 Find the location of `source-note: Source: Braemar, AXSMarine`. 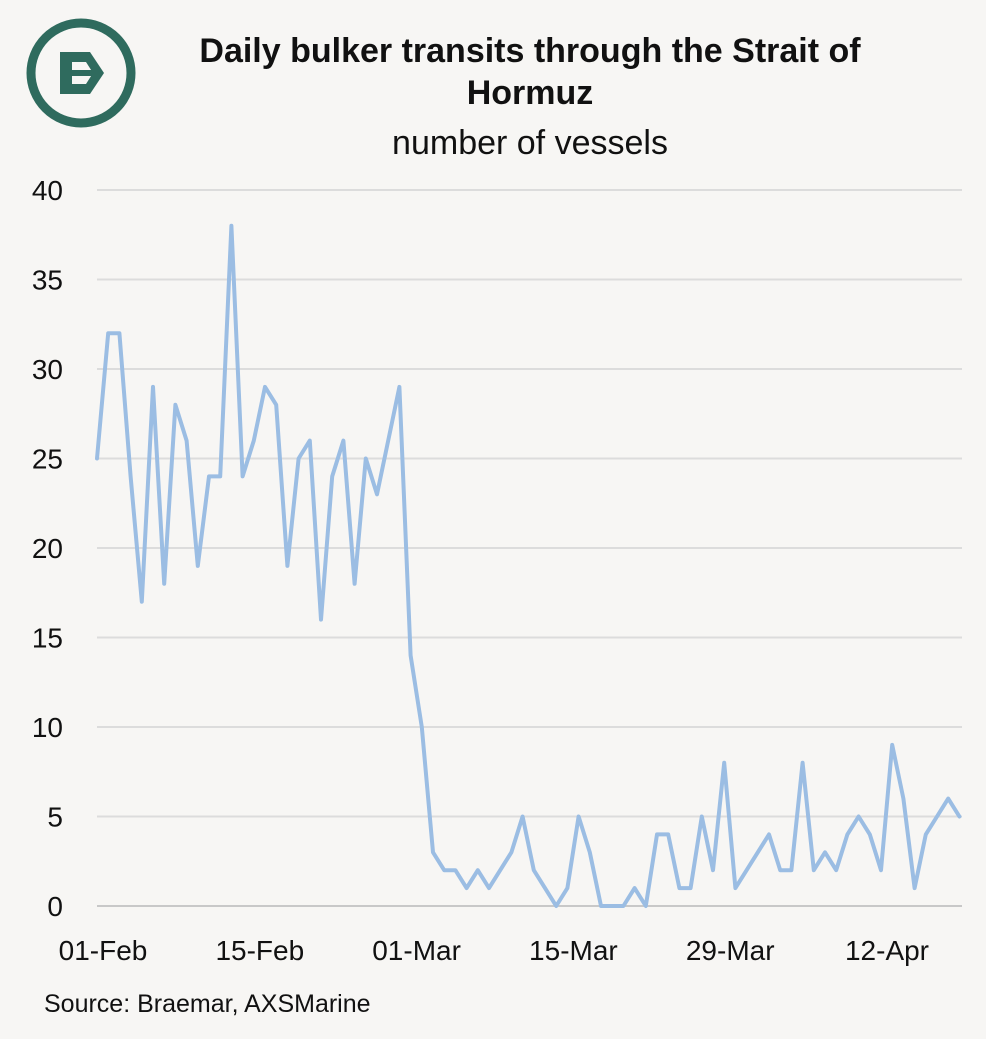

source-note: Source: Braemar, AXSMarine is located at coordinates (207, 1004).